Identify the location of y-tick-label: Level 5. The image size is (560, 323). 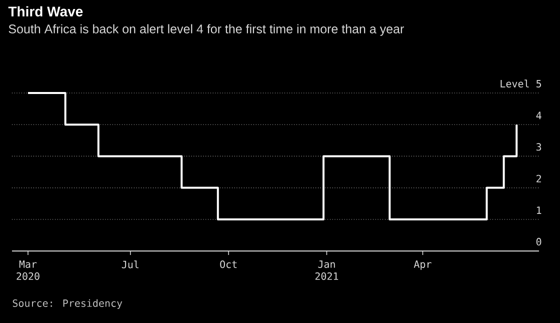
(521, 84).